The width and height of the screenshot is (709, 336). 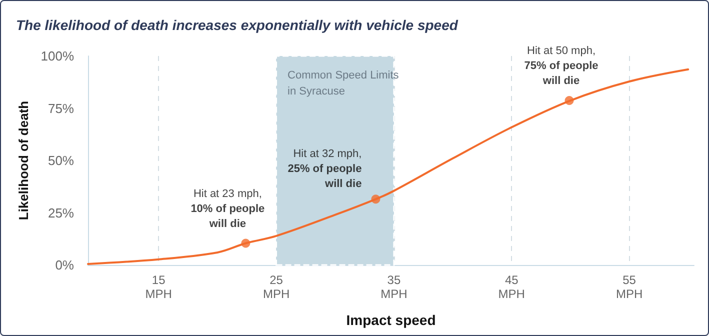 I want to click on x-tick-label: 35 MPH, so click(x=394, y=287).